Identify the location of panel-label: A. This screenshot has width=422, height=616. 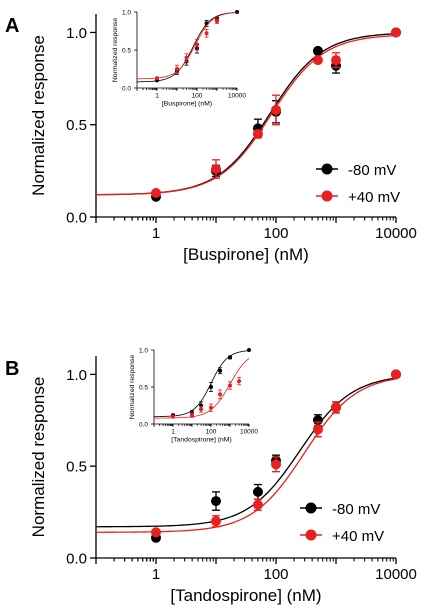
(12, 26).